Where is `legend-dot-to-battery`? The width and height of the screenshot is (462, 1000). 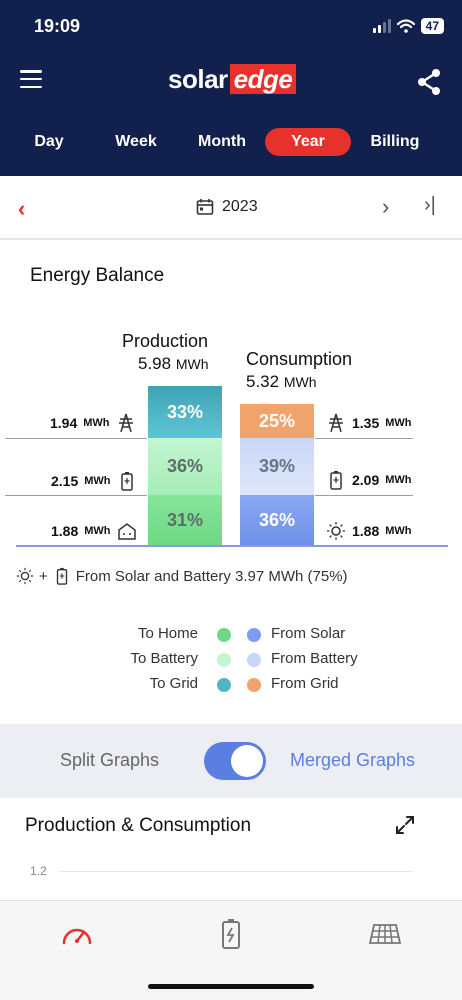 legend-dot-to-battery is located at coordinates (224, 660).